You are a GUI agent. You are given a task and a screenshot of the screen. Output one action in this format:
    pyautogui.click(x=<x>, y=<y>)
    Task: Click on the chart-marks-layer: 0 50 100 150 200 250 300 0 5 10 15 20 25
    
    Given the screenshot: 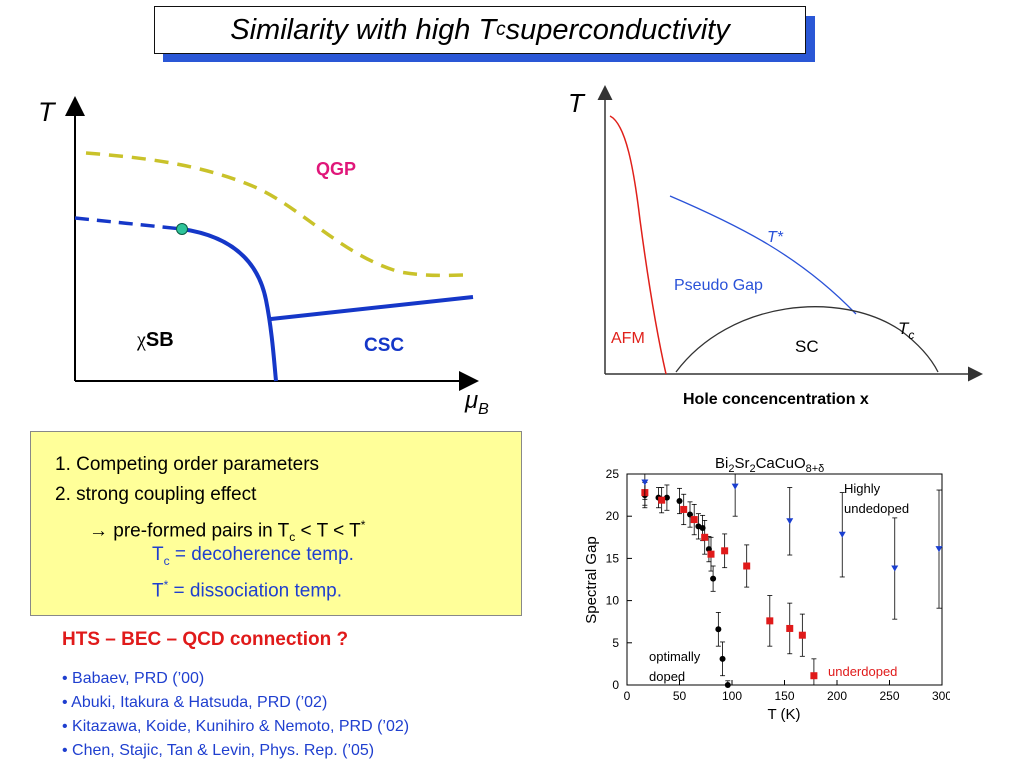 What is the action you would take?
    pyautogui.click(x=778, y=585)
    